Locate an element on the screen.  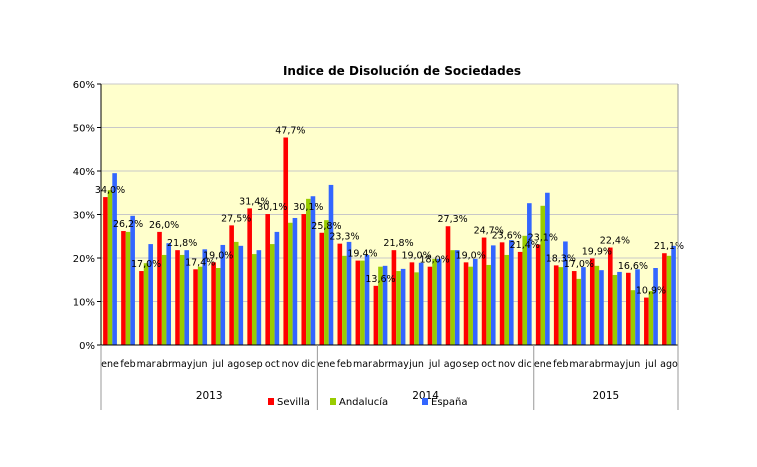
x-tick-label: oct is located at coordinates (272, 364).